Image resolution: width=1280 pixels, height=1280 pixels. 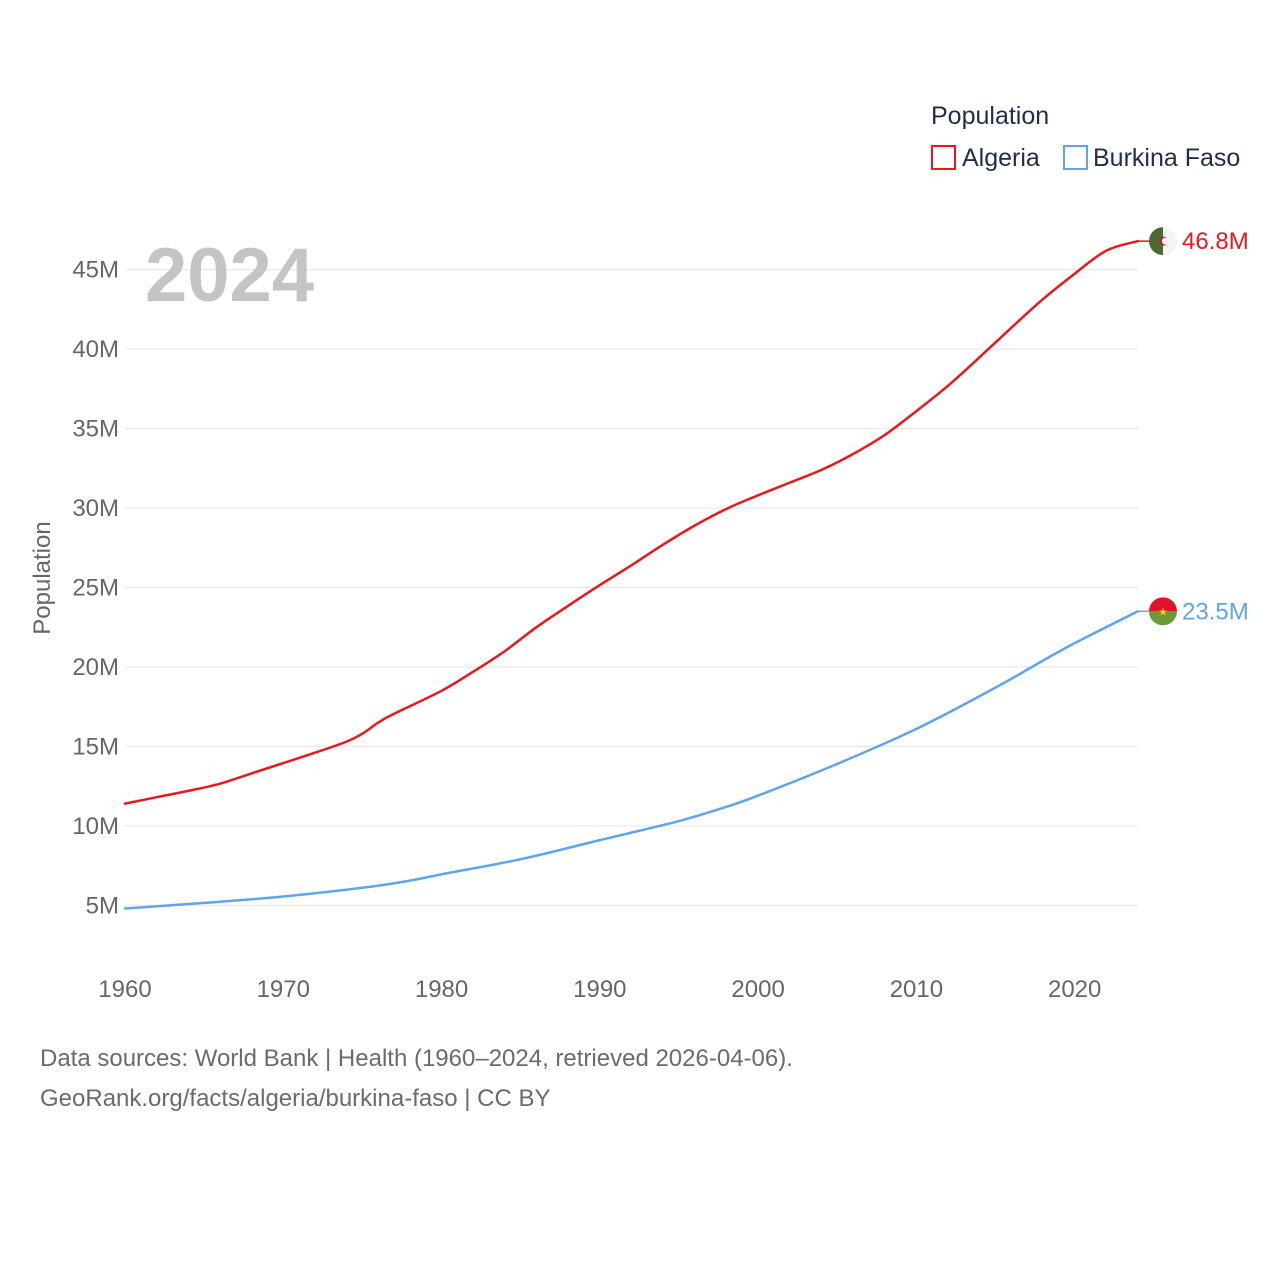 I want to click on legend-title: Population, so click(x=990, y=116).